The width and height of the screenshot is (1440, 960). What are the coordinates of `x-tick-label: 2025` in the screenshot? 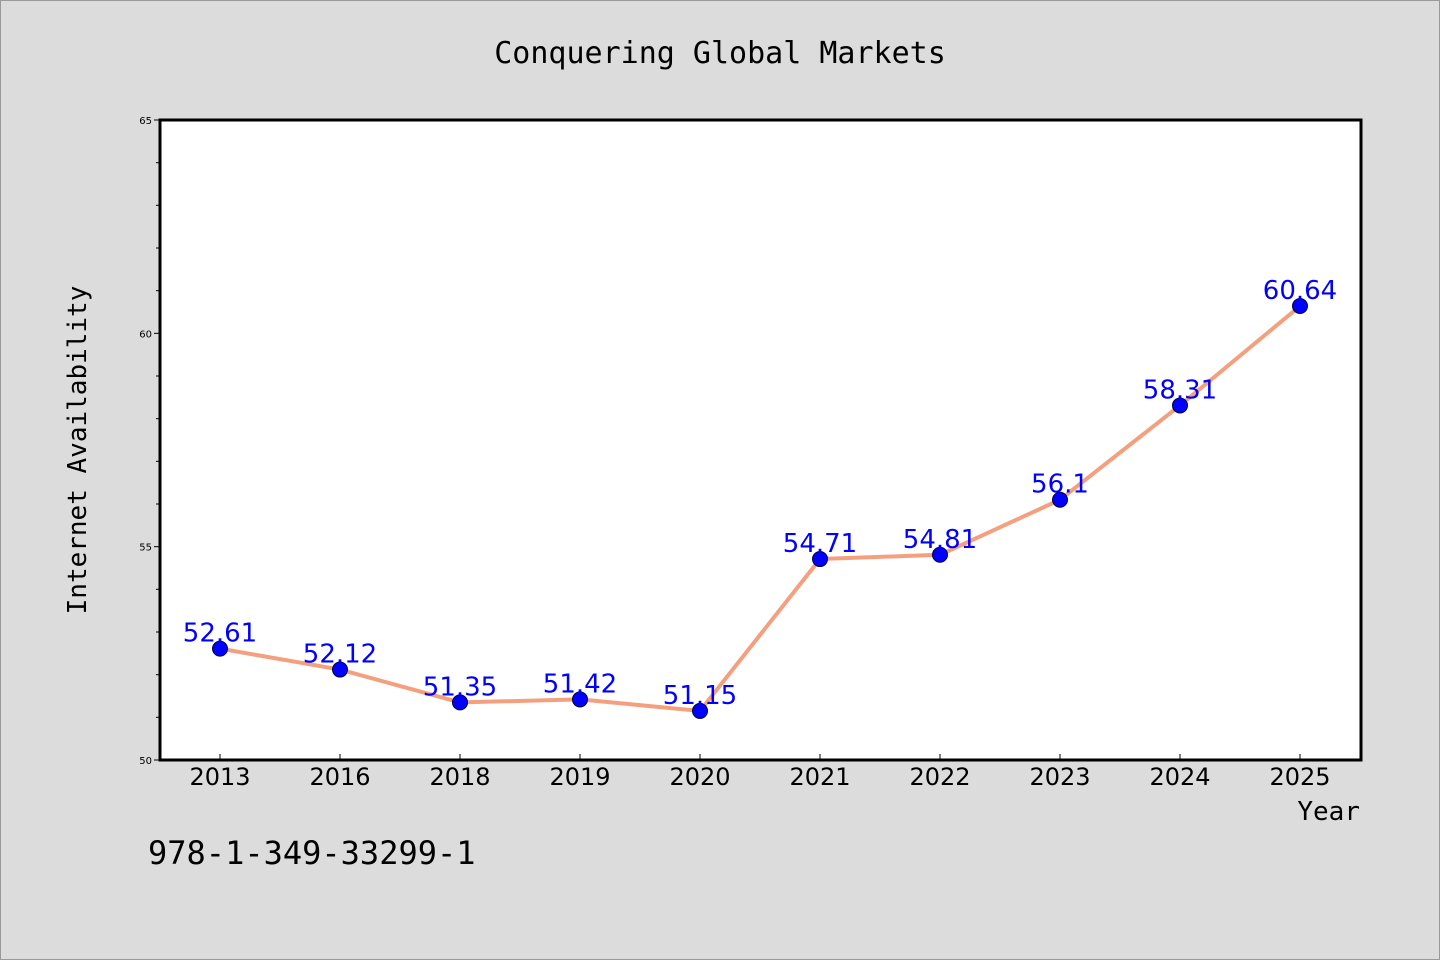 It's located at (1299, 777).